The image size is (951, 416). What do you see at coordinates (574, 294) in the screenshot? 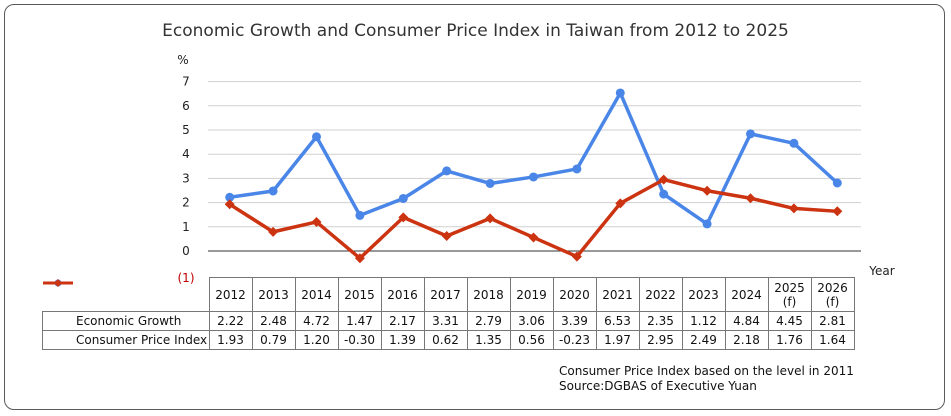
I see `x-tick-label: 2020` at bounding box center [574, 294].